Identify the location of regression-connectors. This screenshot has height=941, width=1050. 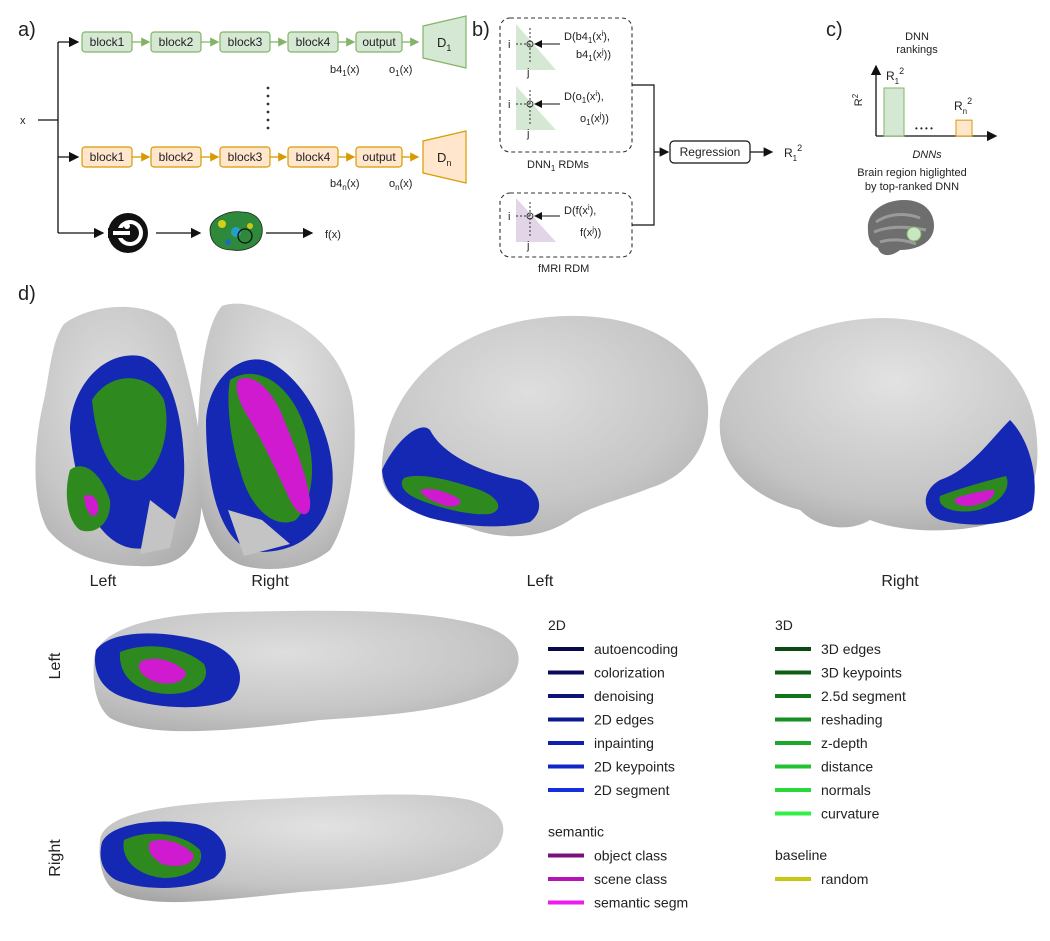
(703, 155).